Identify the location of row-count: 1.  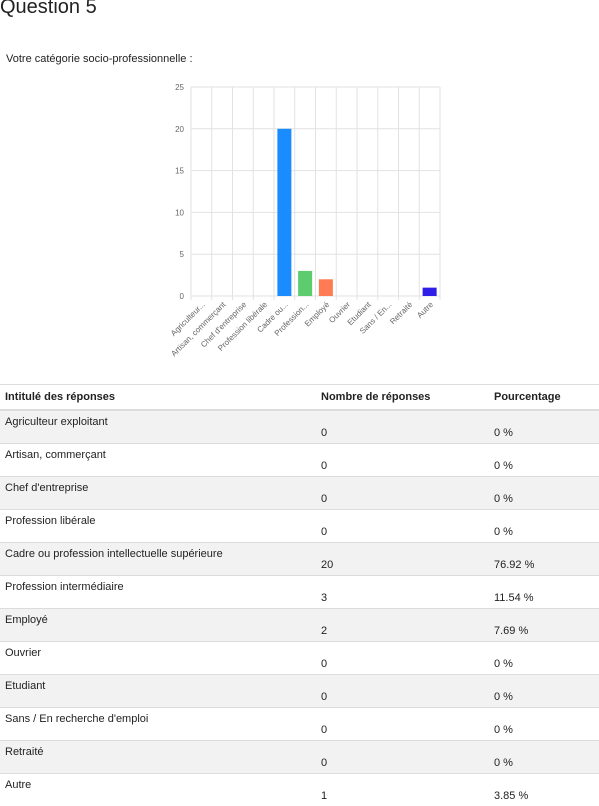
(402, 789).